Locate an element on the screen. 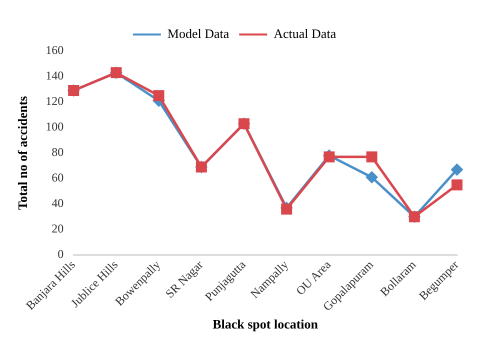  y-tick-label: 60 is located at coordinates (58, 177).